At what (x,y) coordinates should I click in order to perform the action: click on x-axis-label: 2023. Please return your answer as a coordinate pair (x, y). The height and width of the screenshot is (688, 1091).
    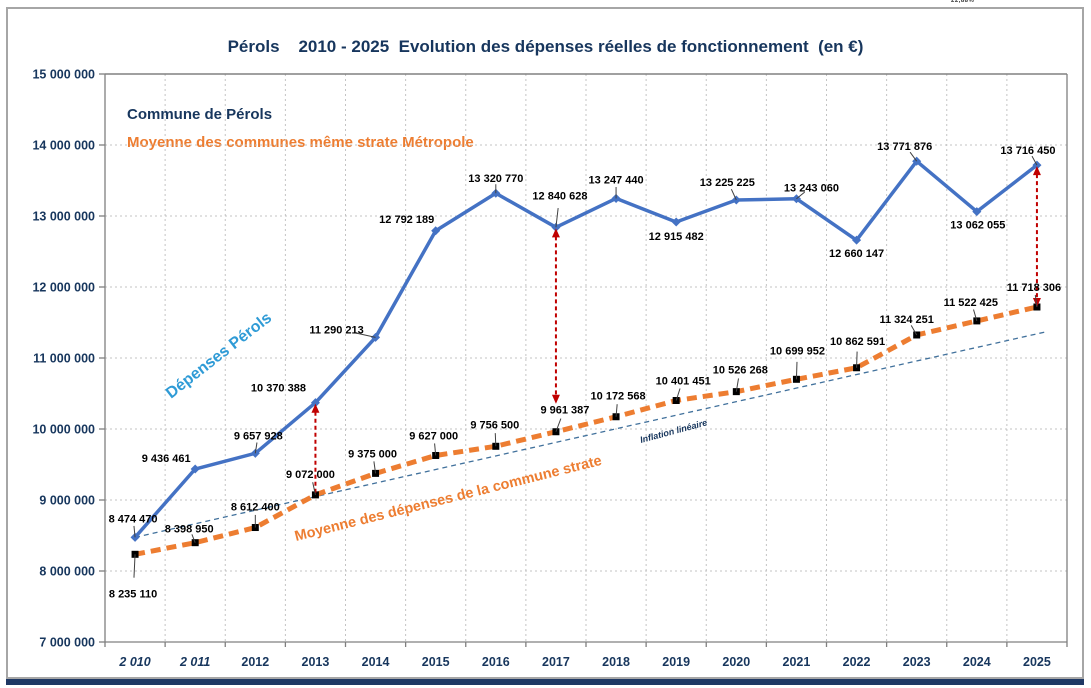
    Looking at the image, I should click on (917, 662).